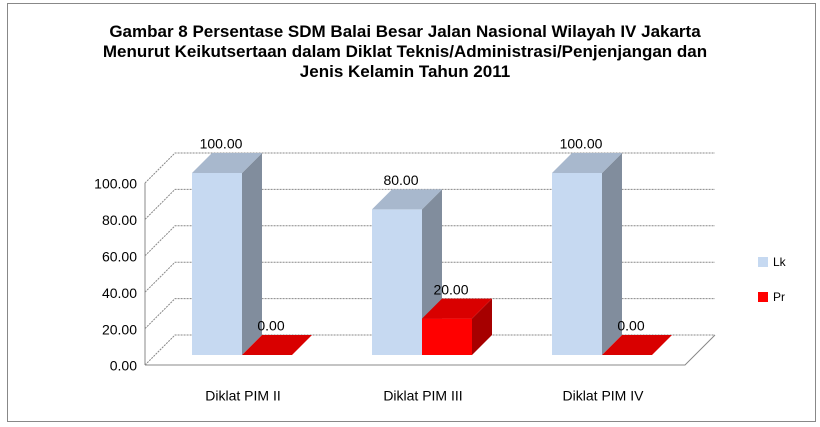  Describe the element at coordinates (119, 293) in the screenshot. I see `y-tick-label: 40.00` at that location.